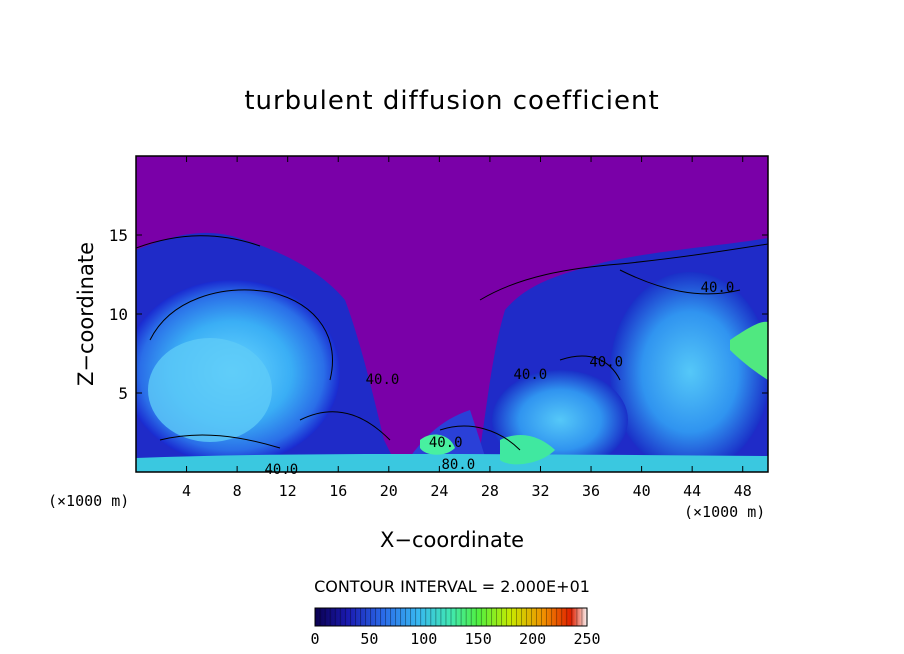 This screenshot has width=904, height=654. I want to click on y-tick-label: 15, so click(118, 235).